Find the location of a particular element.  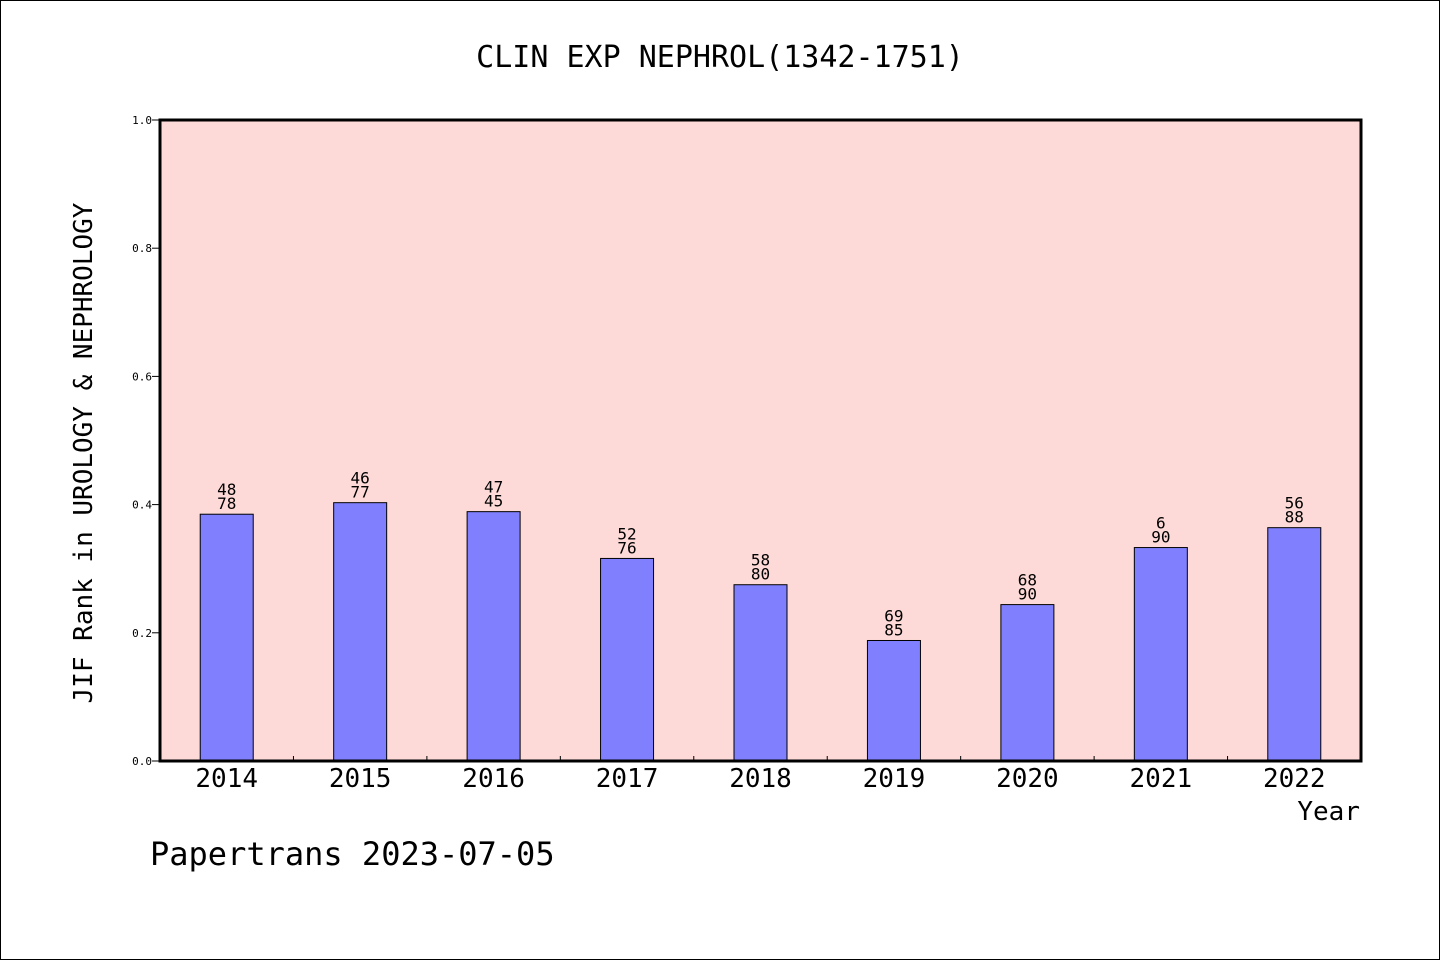

bar-total-label: 77 is located at coordinates (360, 492).